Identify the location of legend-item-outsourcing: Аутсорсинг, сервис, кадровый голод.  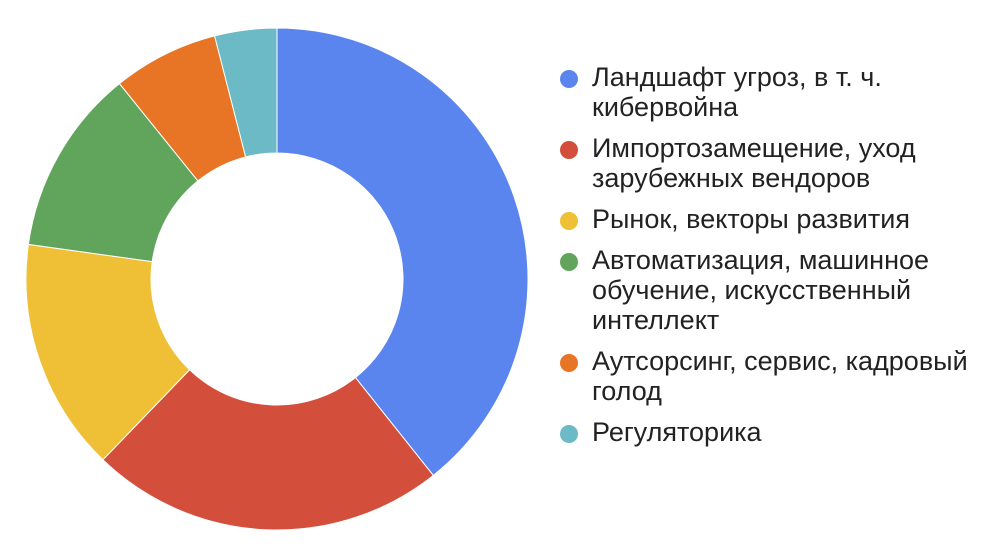
(775, 376).